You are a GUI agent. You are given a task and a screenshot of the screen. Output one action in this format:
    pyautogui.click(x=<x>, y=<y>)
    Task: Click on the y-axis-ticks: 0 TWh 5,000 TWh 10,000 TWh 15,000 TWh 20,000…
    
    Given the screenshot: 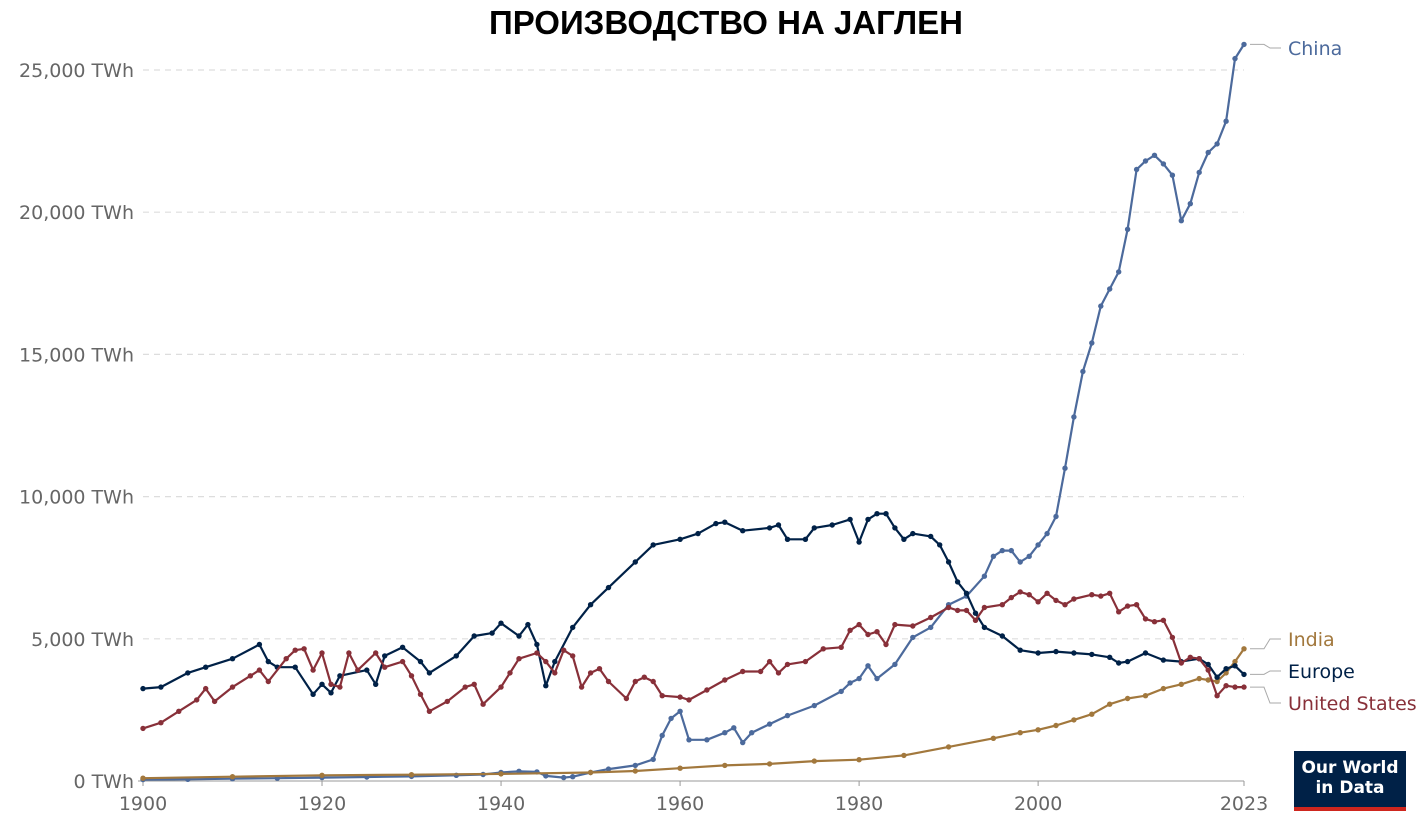 What is the action you would take?
    pyautogui.click(x=76, y=426)
    